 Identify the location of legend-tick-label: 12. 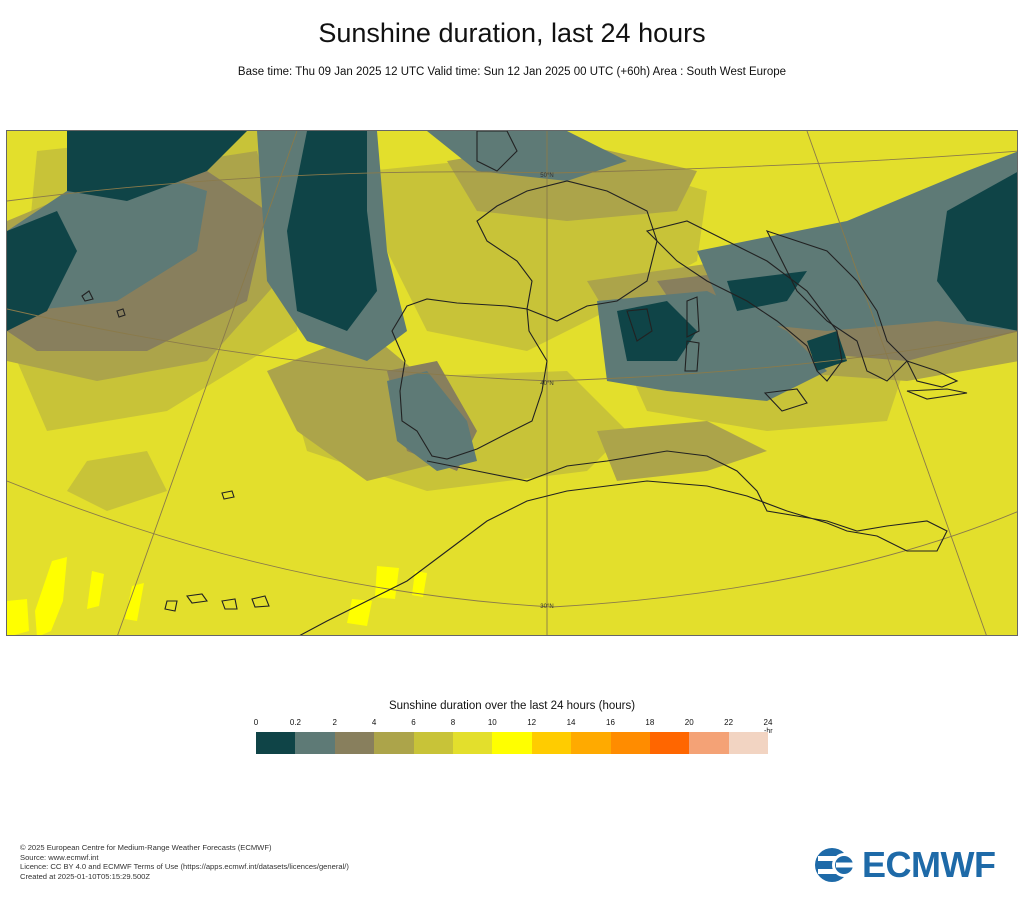
(532, 722).